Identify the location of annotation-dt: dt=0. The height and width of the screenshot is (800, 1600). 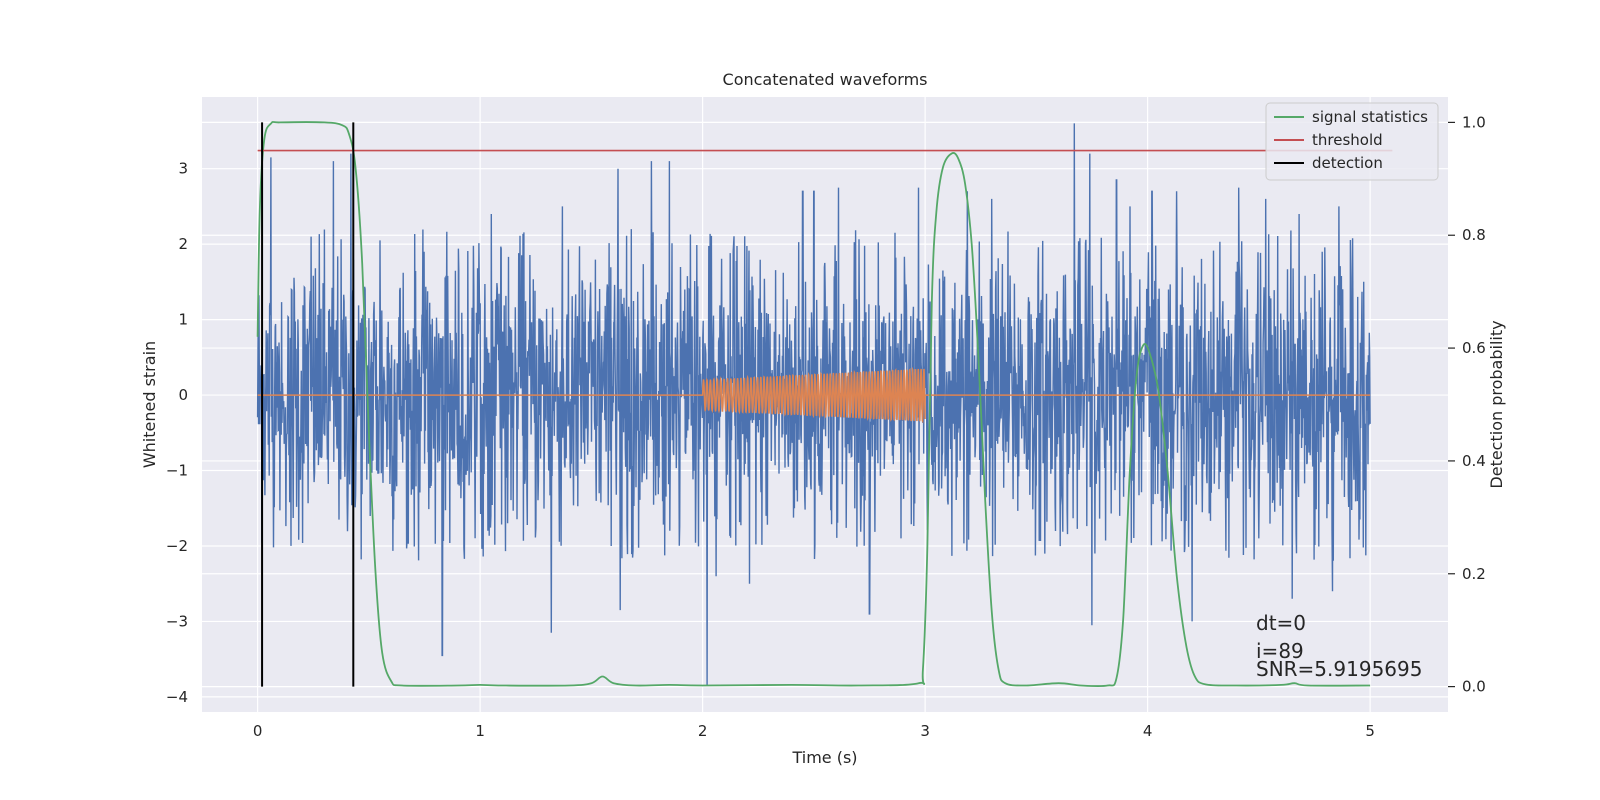
(1281, 623).